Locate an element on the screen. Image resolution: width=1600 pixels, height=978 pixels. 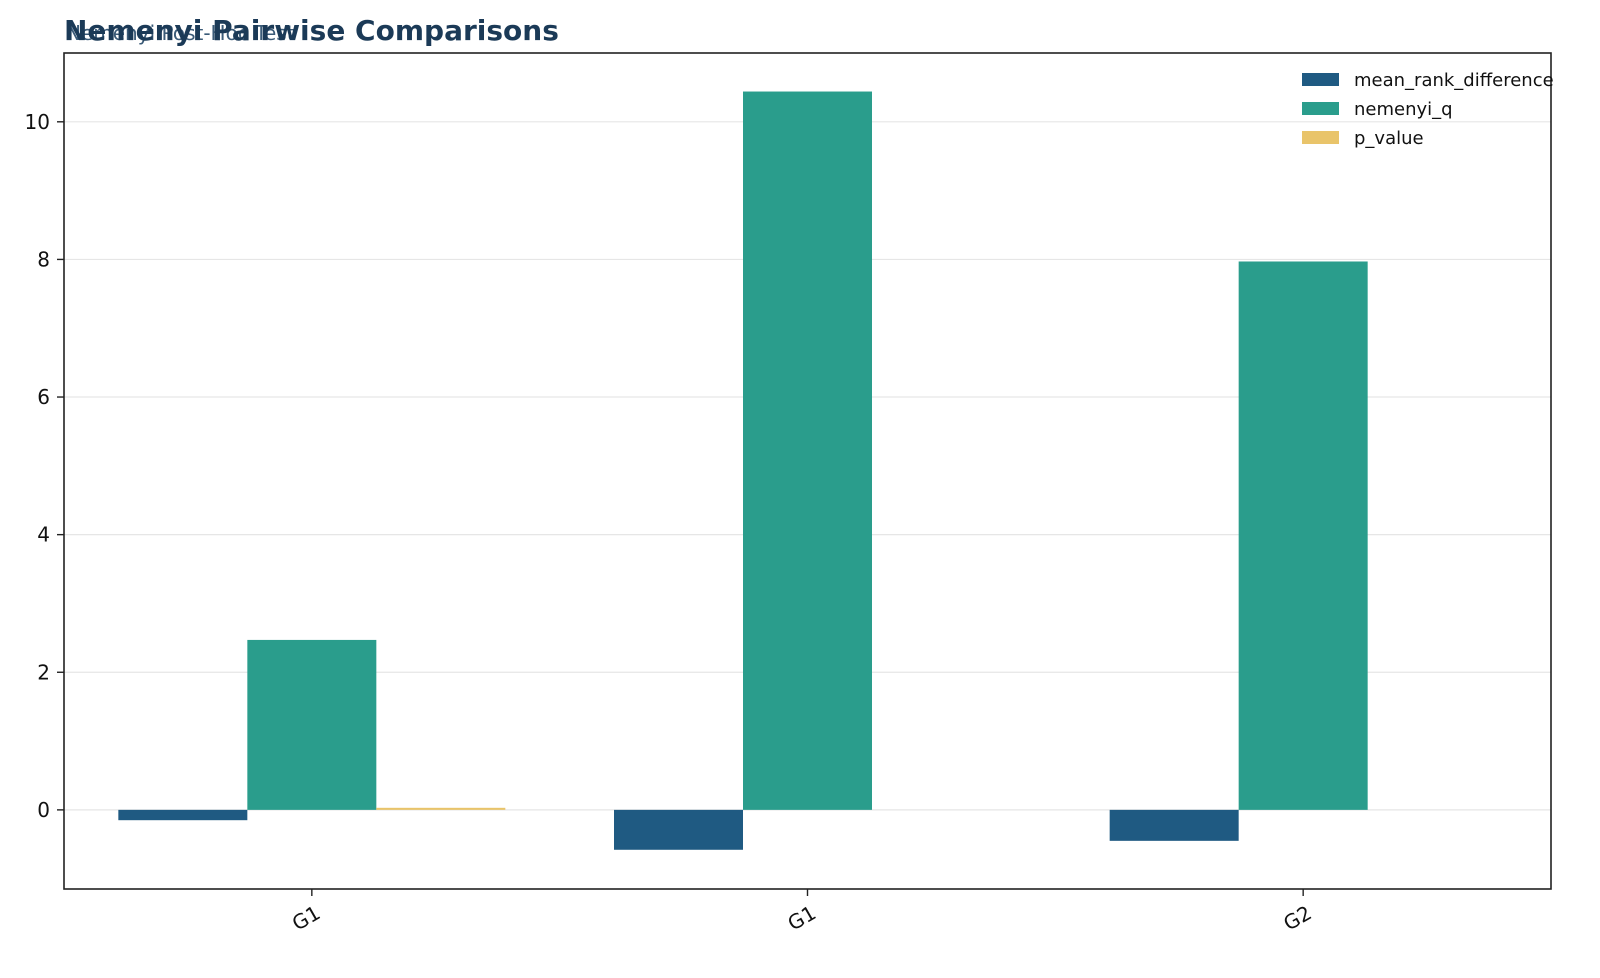
chart-title: Nemenyi Pairwise Comparisons is located at coordinates (311, 30).